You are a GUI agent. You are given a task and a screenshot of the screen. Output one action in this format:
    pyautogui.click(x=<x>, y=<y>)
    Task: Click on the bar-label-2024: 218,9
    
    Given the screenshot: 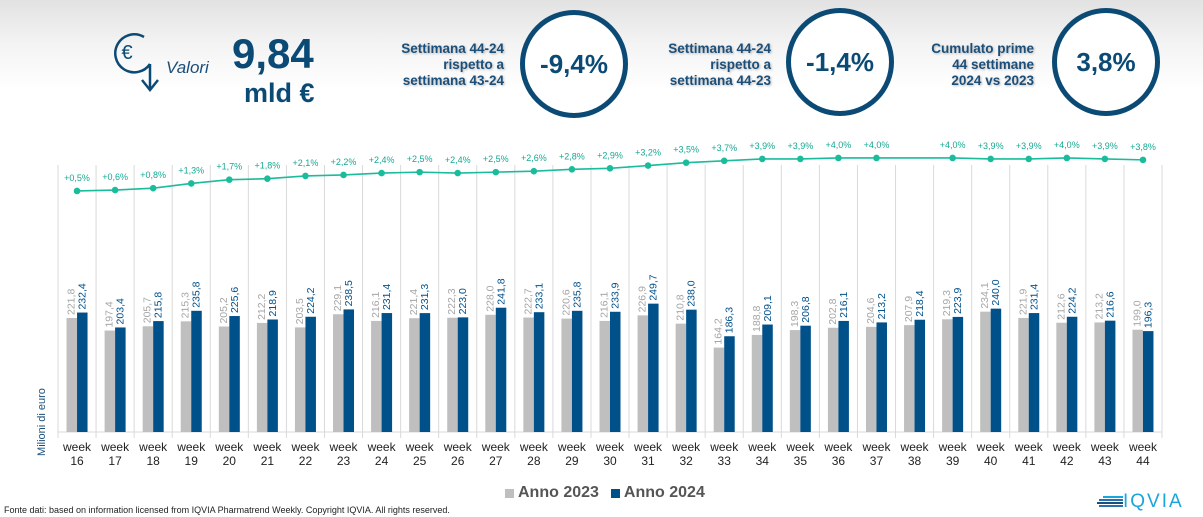 What is the action you would take?
    pyautogui.click(x=273, y=303)
    